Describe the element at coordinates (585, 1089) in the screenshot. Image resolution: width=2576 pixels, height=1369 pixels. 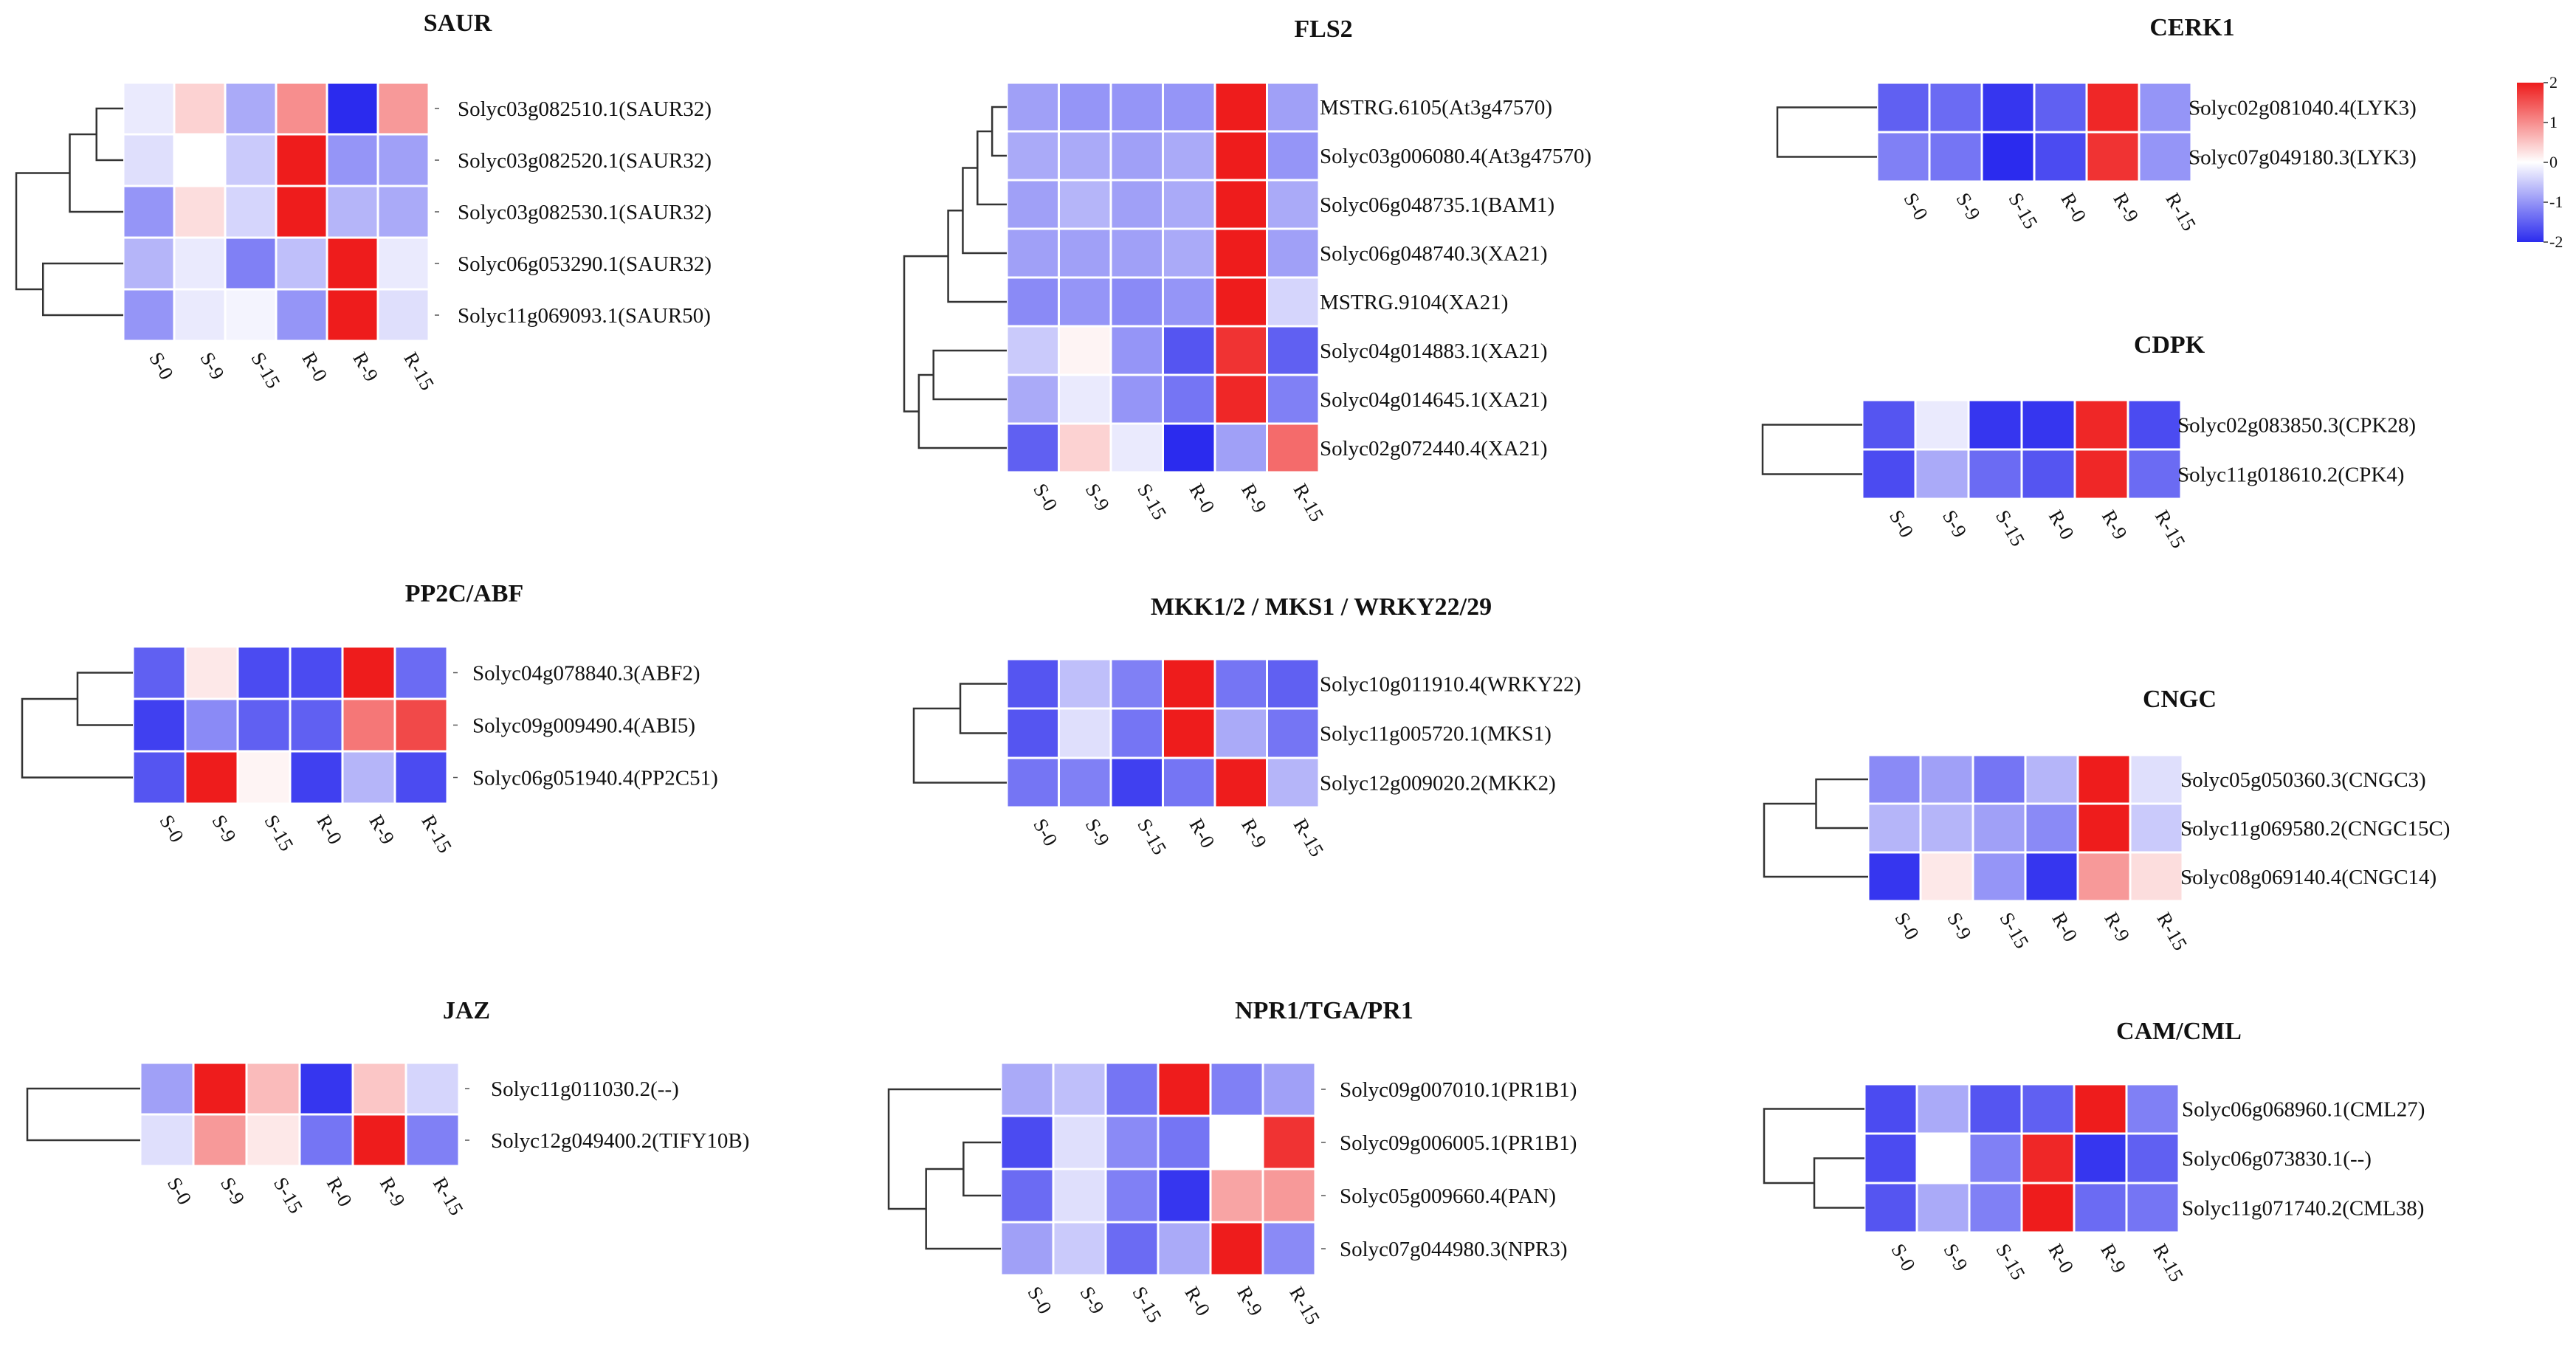
I see `gene-label: Solyc11g011030.2(--)` at that location.